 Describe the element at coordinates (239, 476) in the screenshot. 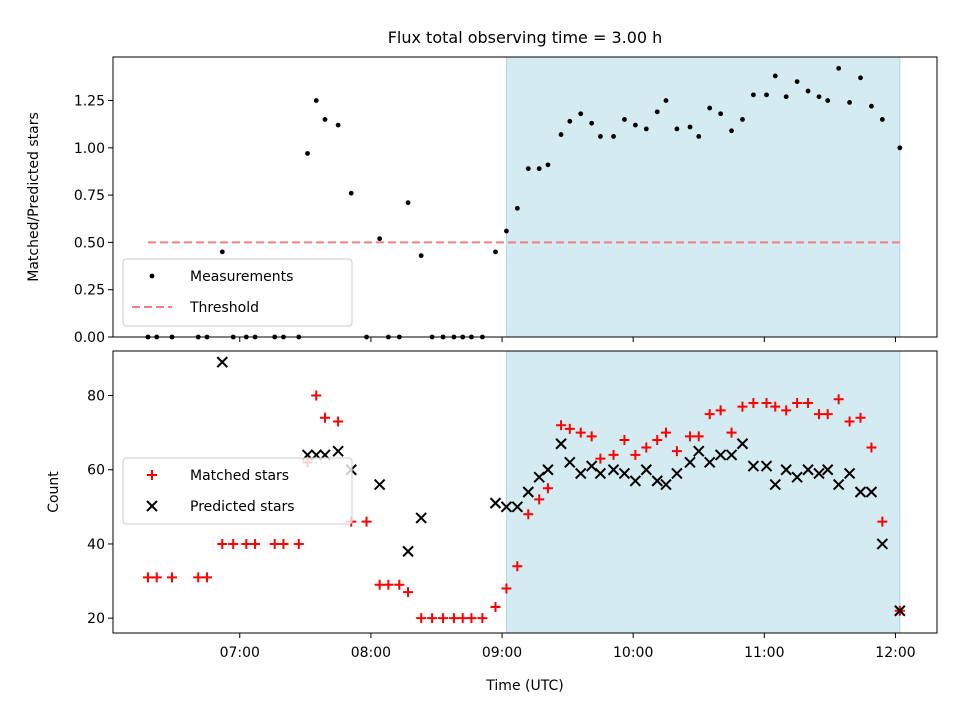

I see `legend-label: Matched stars` at that location.